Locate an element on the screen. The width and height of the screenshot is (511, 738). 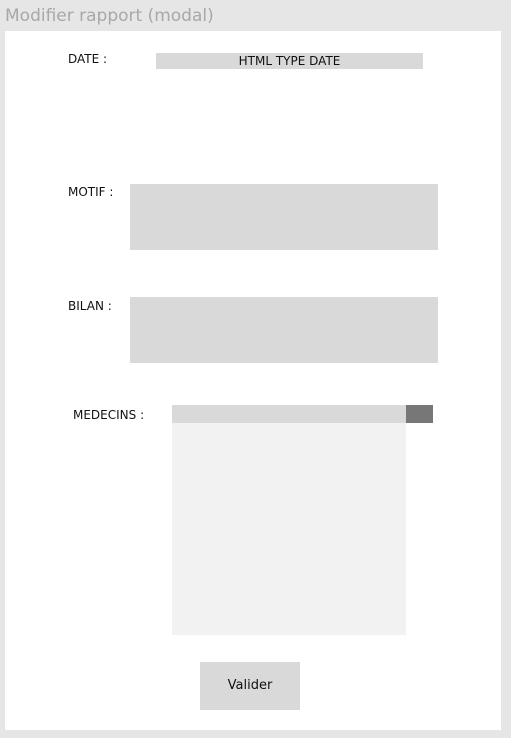
bilan-label: BILAN : is located at coordinates (90, 306).